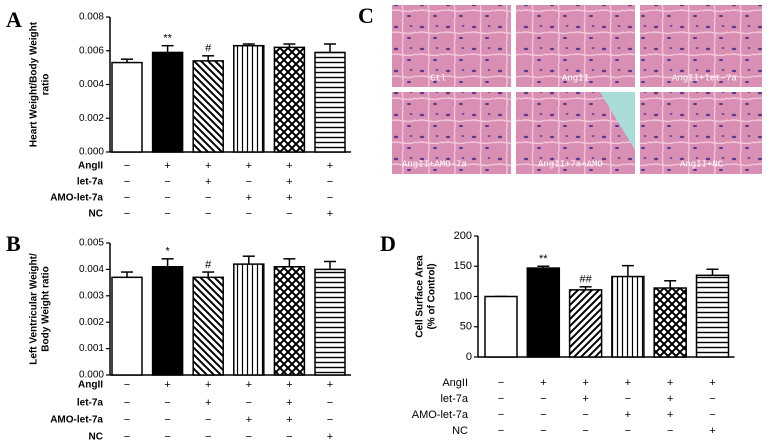  What do you see at coordinates (570, 164) in the screenshot?
I see `micrograph-label: AngII+7a+AMO` at bounding box center [570, 164].